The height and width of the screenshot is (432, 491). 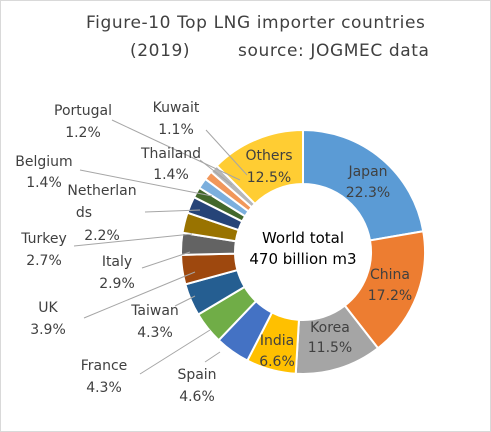 What do you see at coordinates (43, 162) in the screenshot?
I see `label-name-belgium: Belgium` at bounding box center [43, 162].